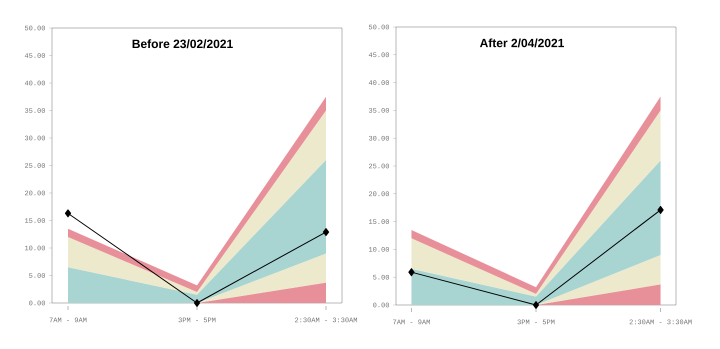 The image size is (720, 349). I want to click on text: After 2/04/2021, so click(522, 43).